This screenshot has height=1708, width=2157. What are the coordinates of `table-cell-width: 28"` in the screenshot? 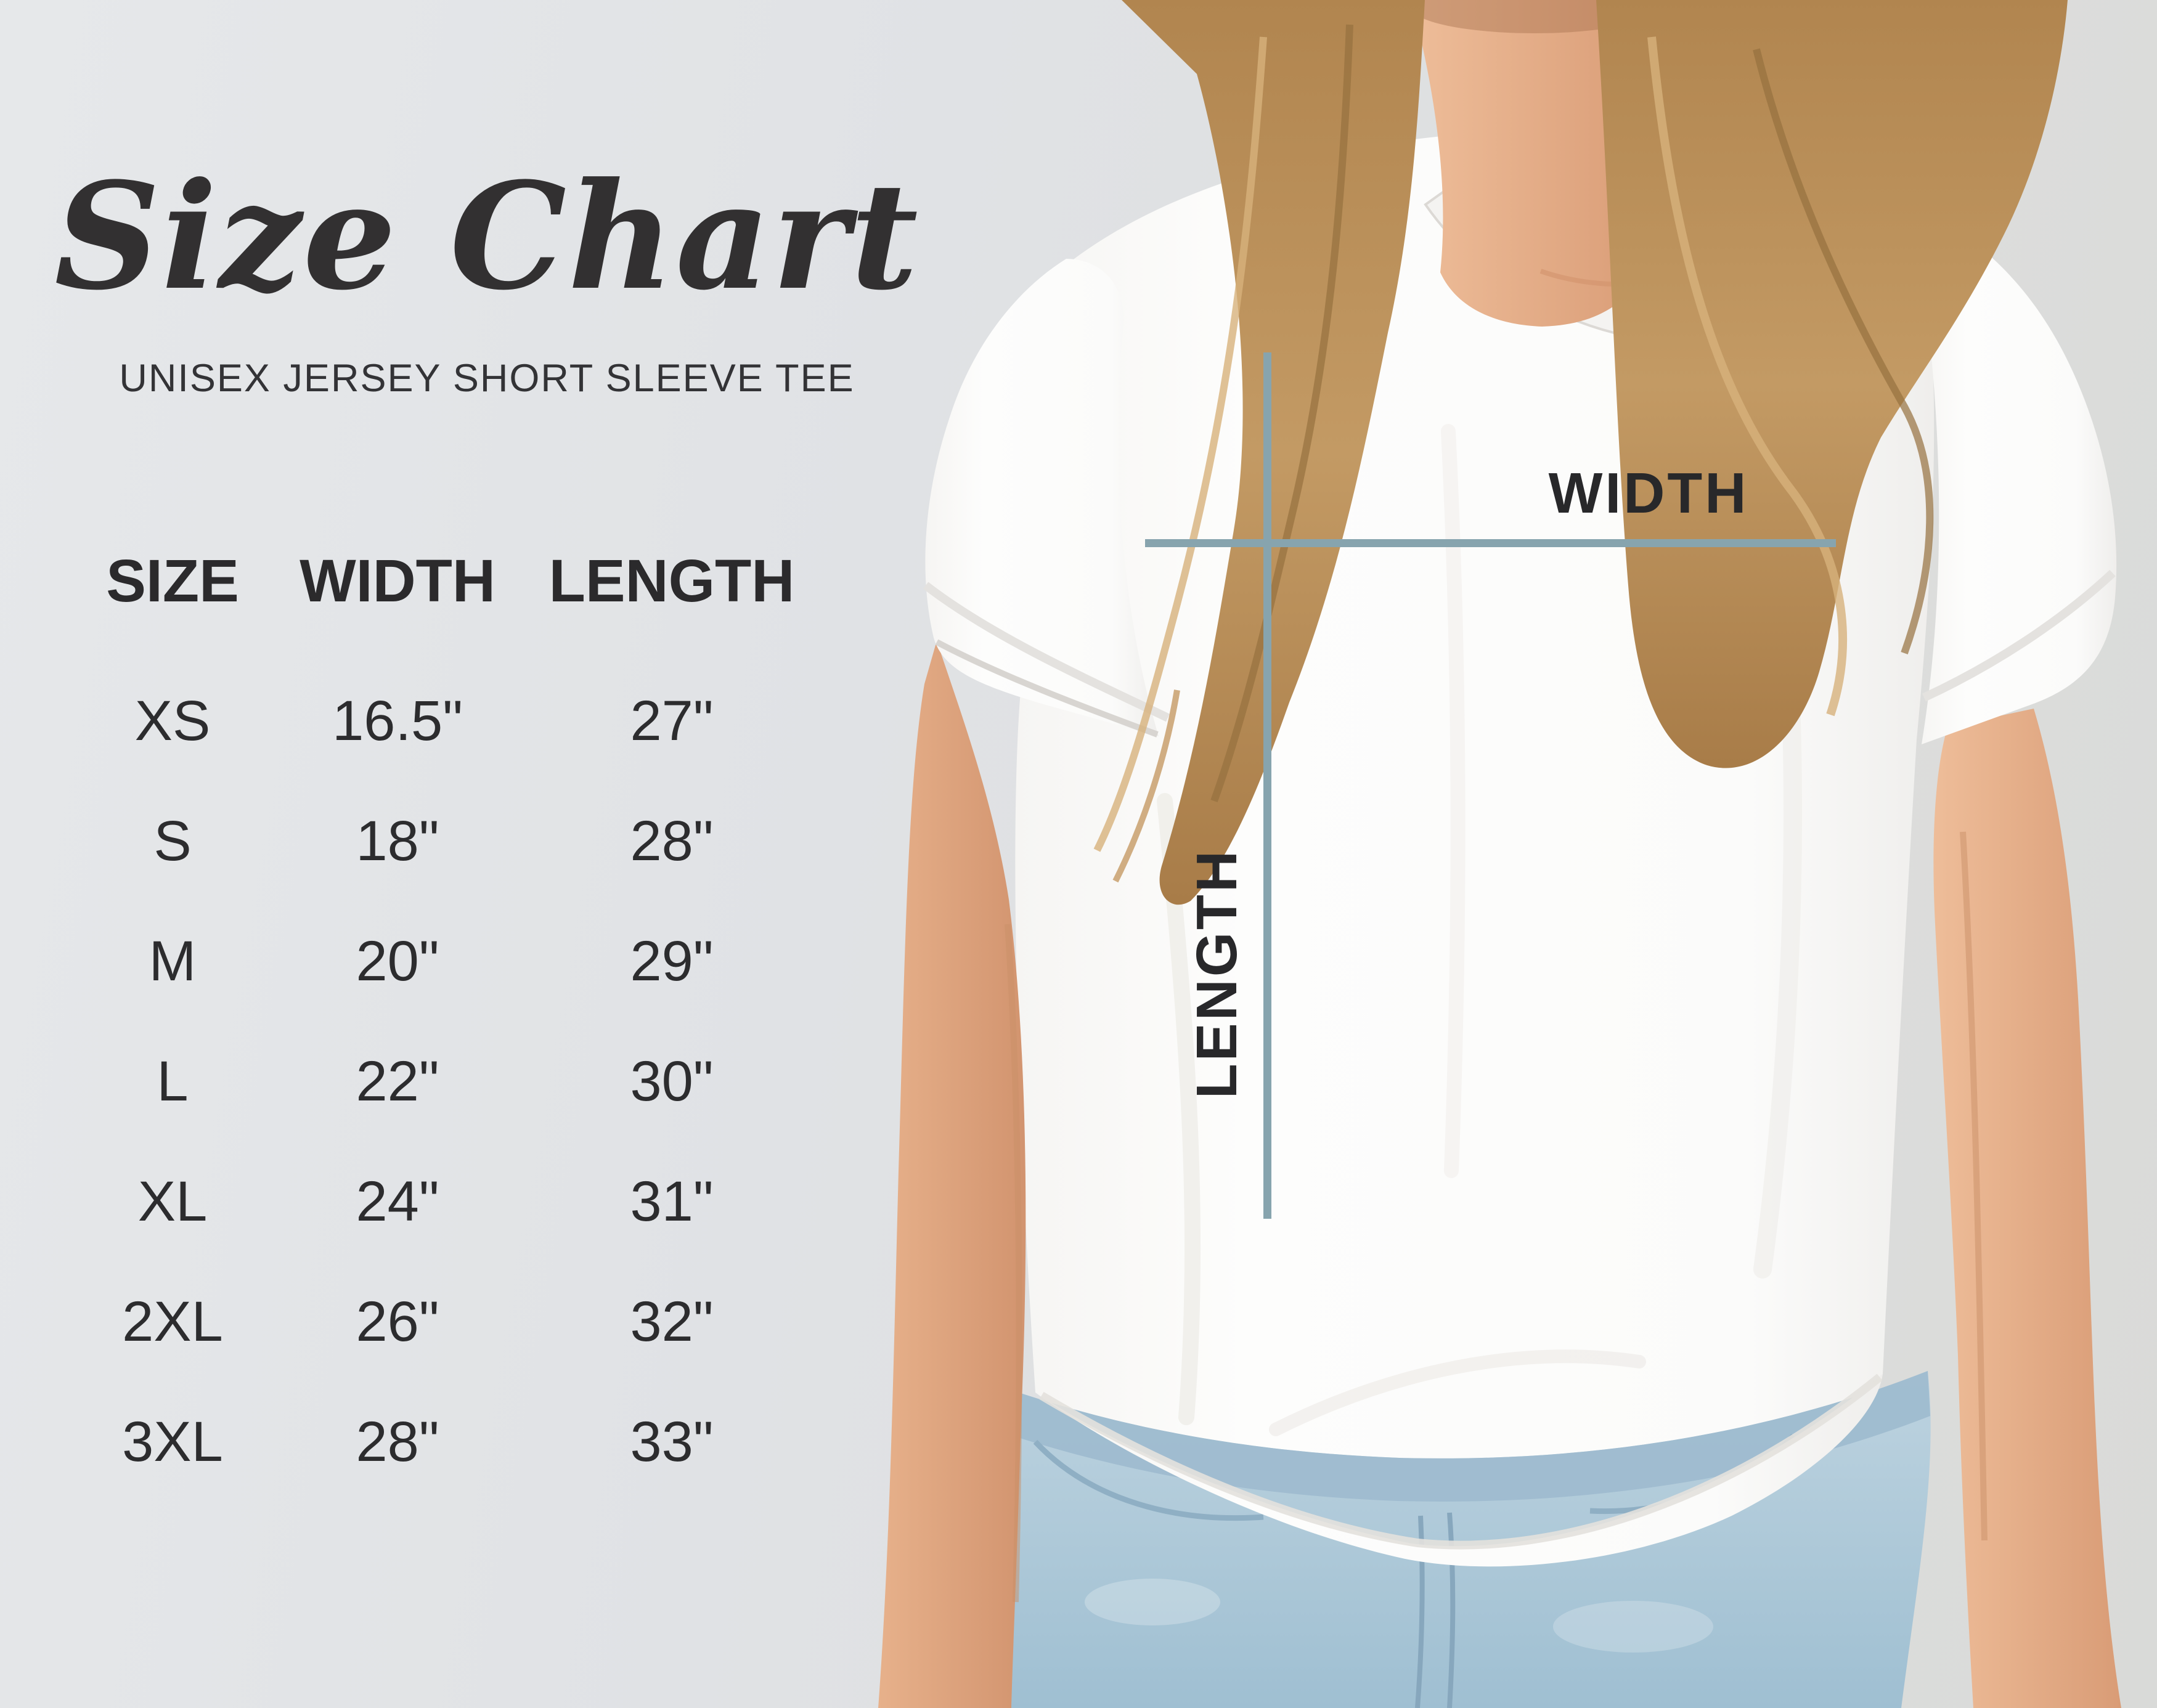 It's located at (398, 1441).